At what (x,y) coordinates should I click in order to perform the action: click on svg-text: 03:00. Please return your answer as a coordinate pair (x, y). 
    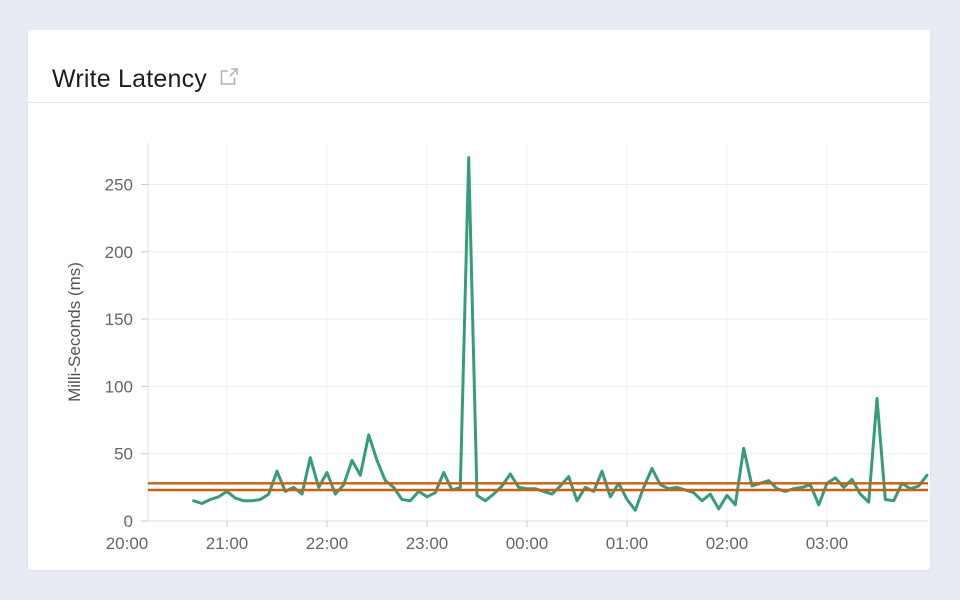
    Looking at the image, I should click on (827, 543).